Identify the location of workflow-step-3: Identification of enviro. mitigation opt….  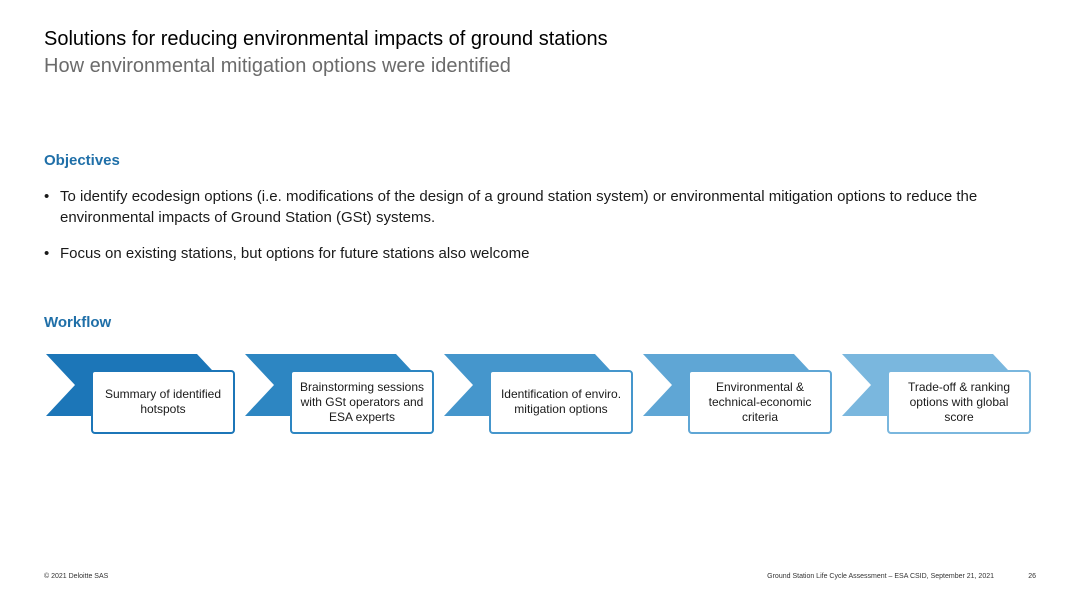
(561, 402).